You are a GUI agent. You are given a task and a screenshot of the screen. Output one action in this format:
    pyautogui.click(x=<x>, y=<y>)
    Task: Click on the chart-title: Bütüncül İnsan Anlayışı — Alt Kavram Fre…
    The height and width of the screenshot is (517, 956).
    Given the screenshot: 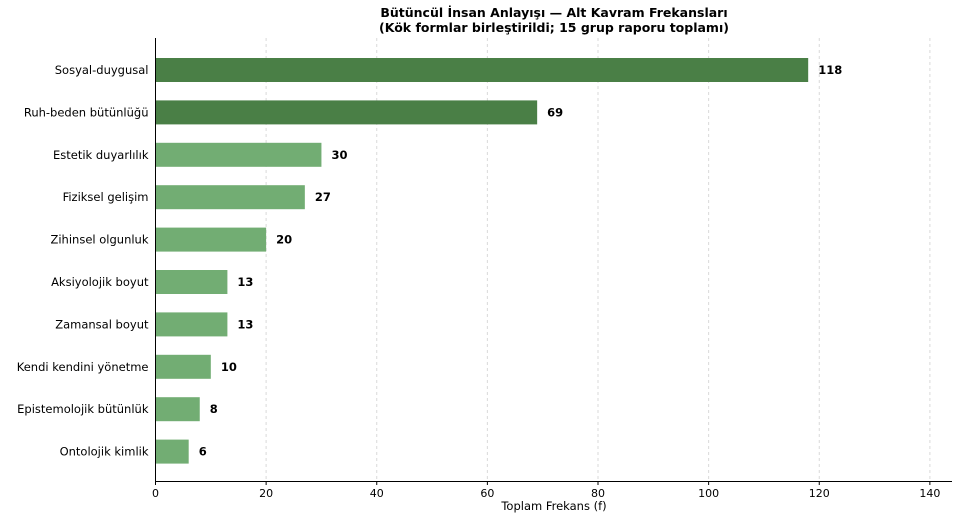 What is the action you would take?
    pyautogui.click(x=553, y=12)
    